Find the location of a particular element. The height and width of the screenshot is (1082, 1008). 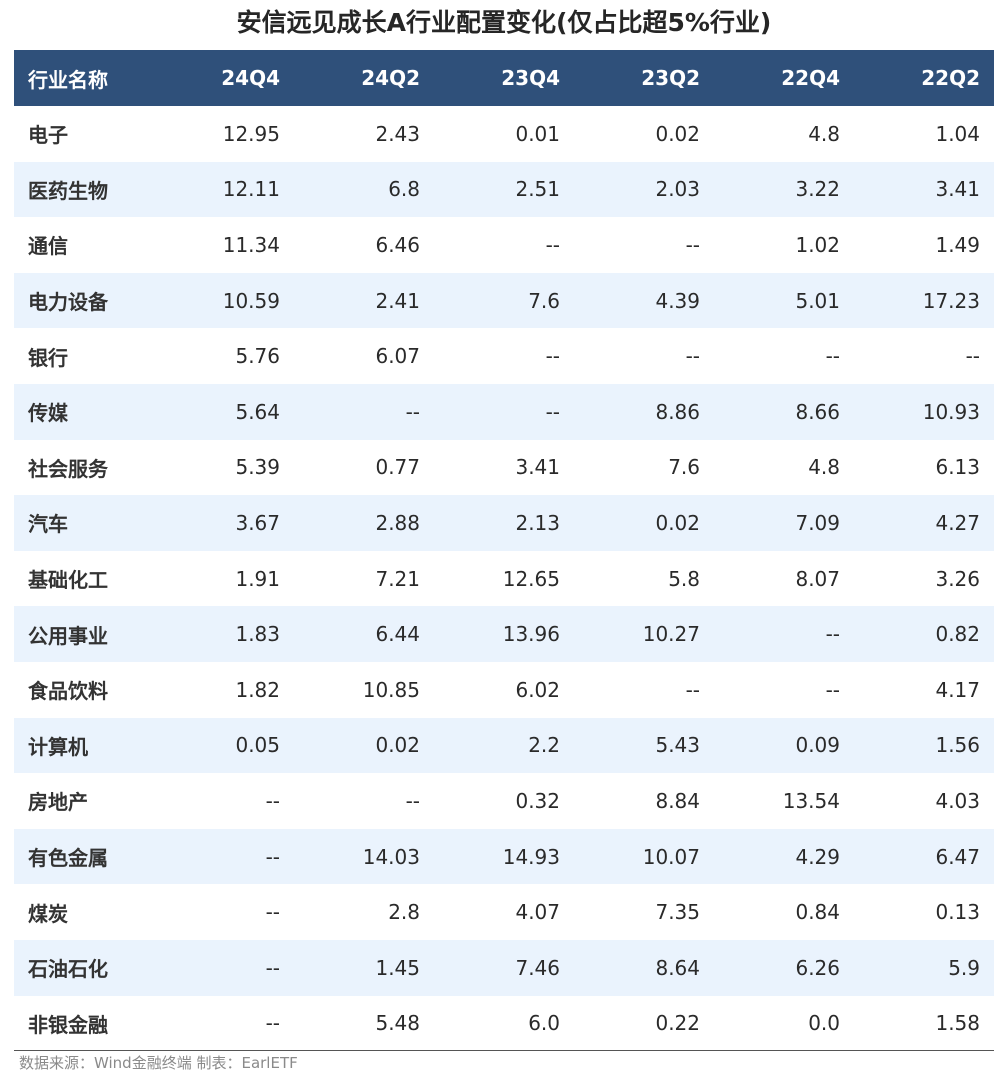

industry-name-cell: 有色金属 is located at coordinates (68, 858).